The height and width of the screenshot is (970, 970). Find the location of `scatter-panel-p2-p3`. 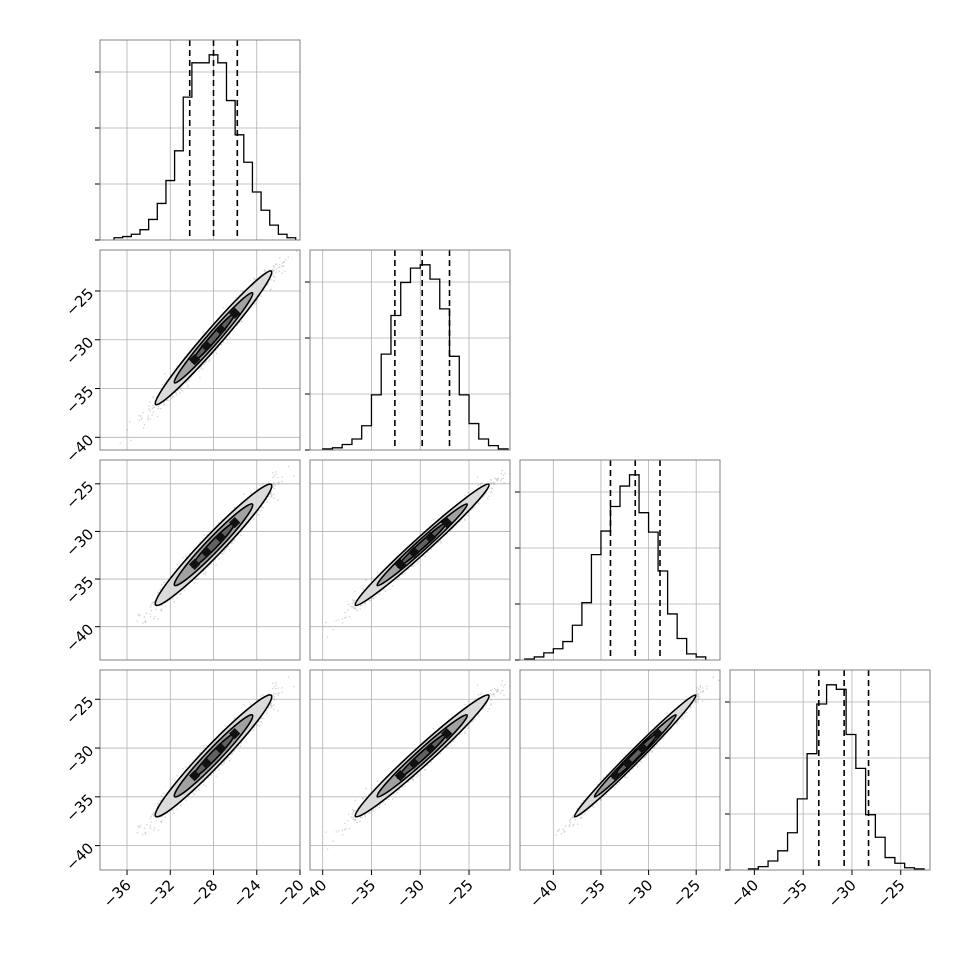

scatter-panel-p2-p3 is located at coordinates (620, 770).